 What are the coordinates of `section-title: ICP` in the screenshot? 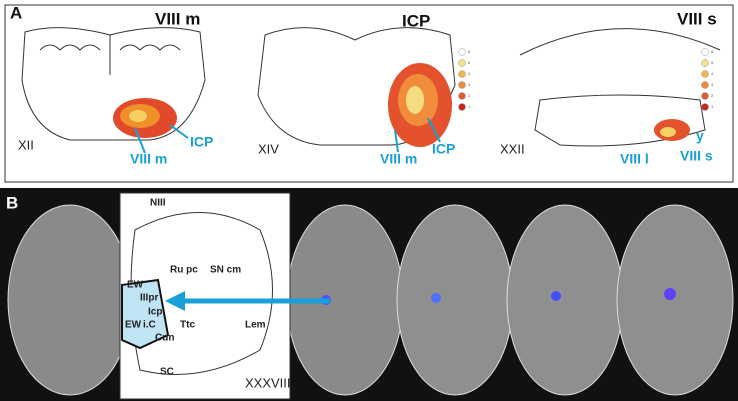 It's located at (416, 20).